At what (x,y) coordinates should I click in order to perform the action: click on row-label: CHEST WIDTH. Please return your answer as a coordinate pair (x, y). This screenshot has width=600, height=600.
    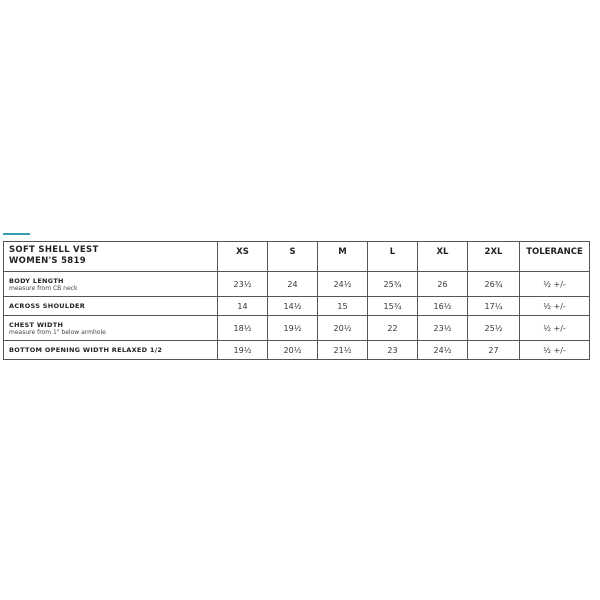
    Looking at the image, I should click on (36, 324).